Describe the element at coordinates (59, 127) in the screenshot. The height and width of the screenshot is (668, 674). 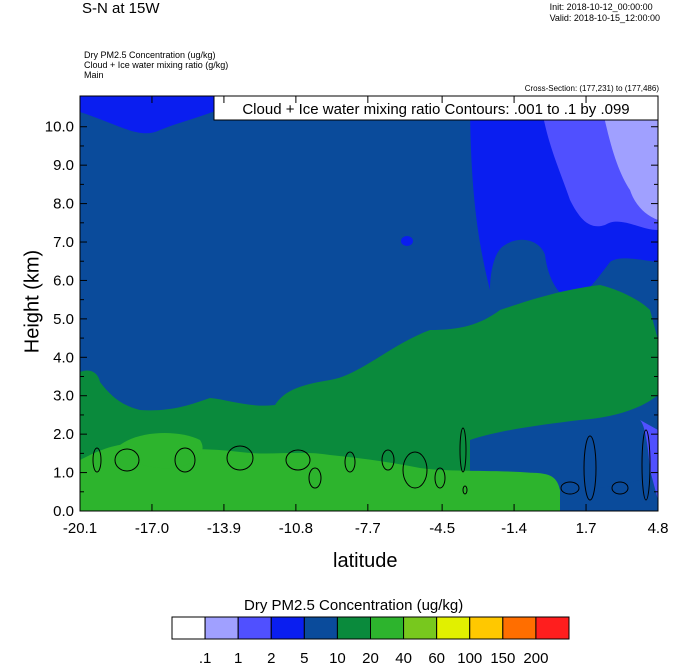
I see `y-tick-label: 10.0` at that location.